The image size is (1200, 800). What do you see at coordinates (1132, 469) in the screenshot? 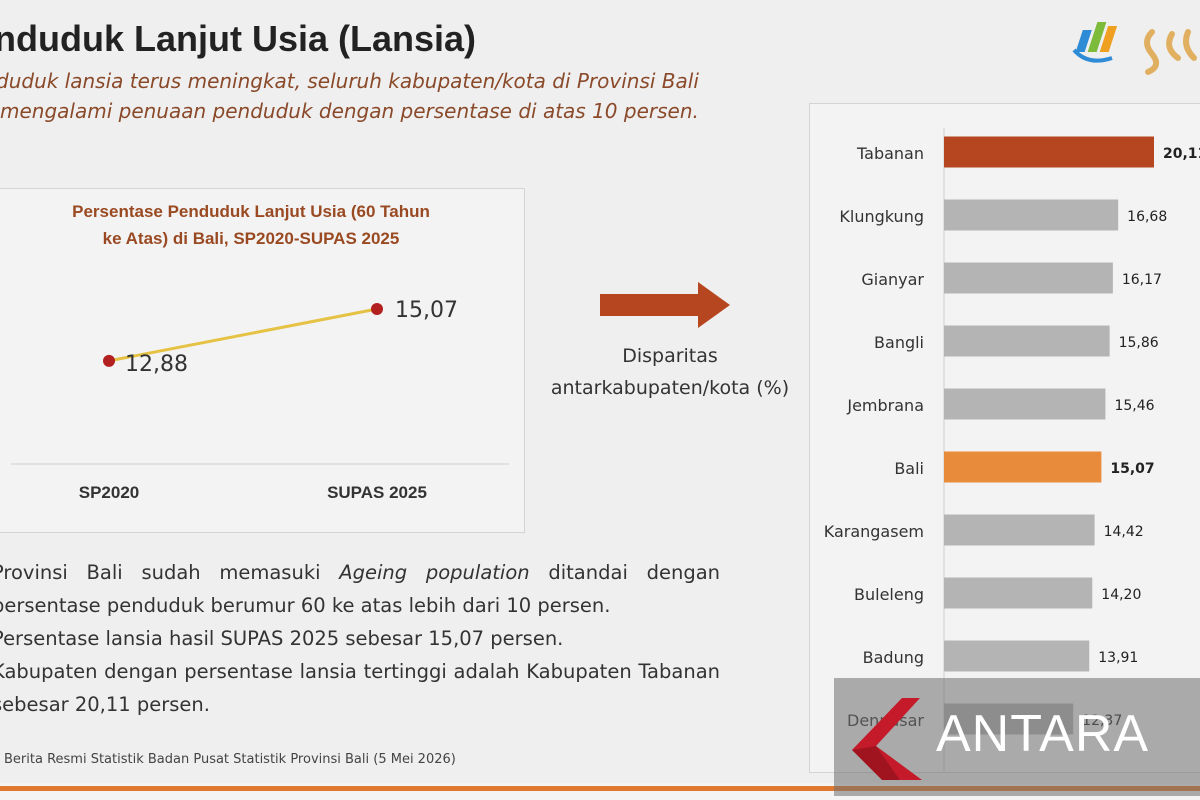
I see `value-label-bali: 15,07` at bounding box center [1132, 469].